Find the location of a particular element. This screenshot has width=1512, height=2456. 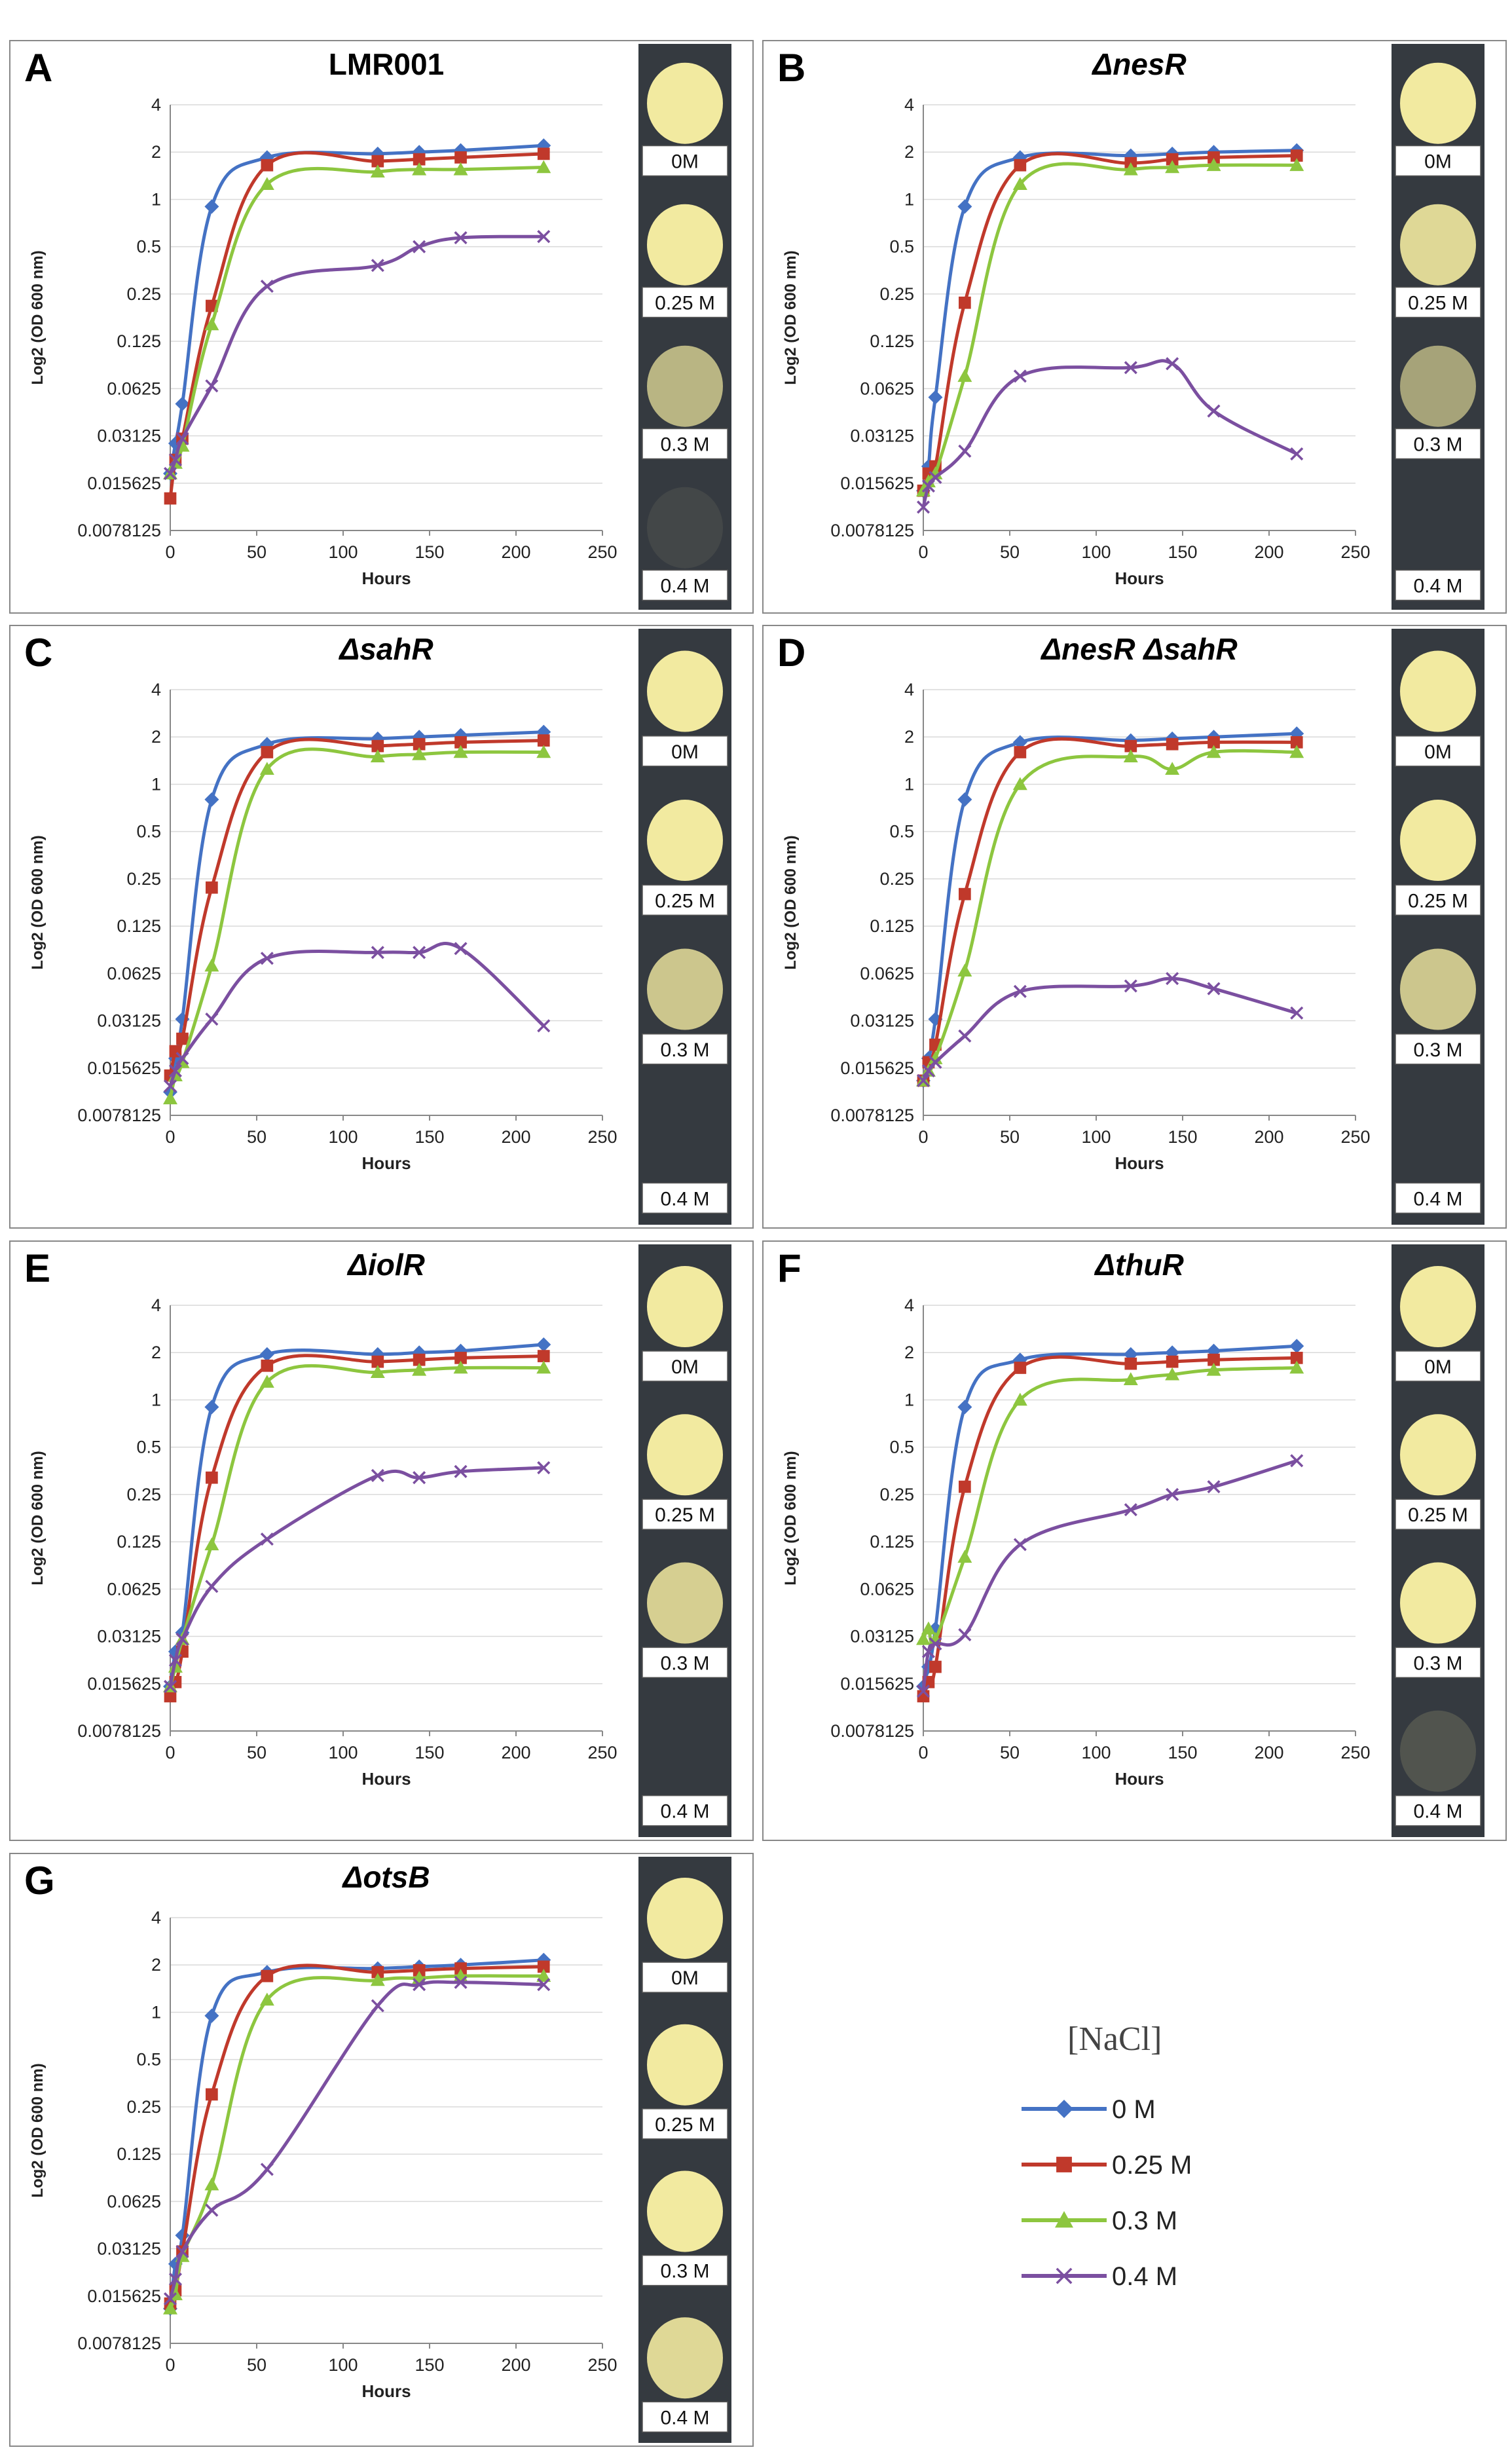

colony-label: 0M is located at coordinates (685, 752).